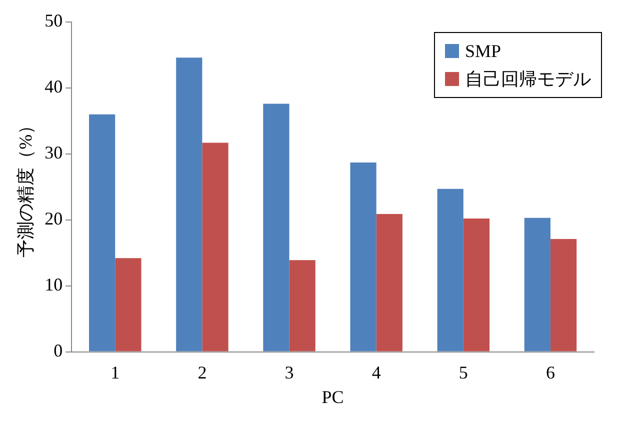 Image resolution: width=618 pixels, height=423 pixels. What do you see at coordinates (58, 350) in the screenshot?
I see `y-tick-label: 0` at bounding box center [58, 350].